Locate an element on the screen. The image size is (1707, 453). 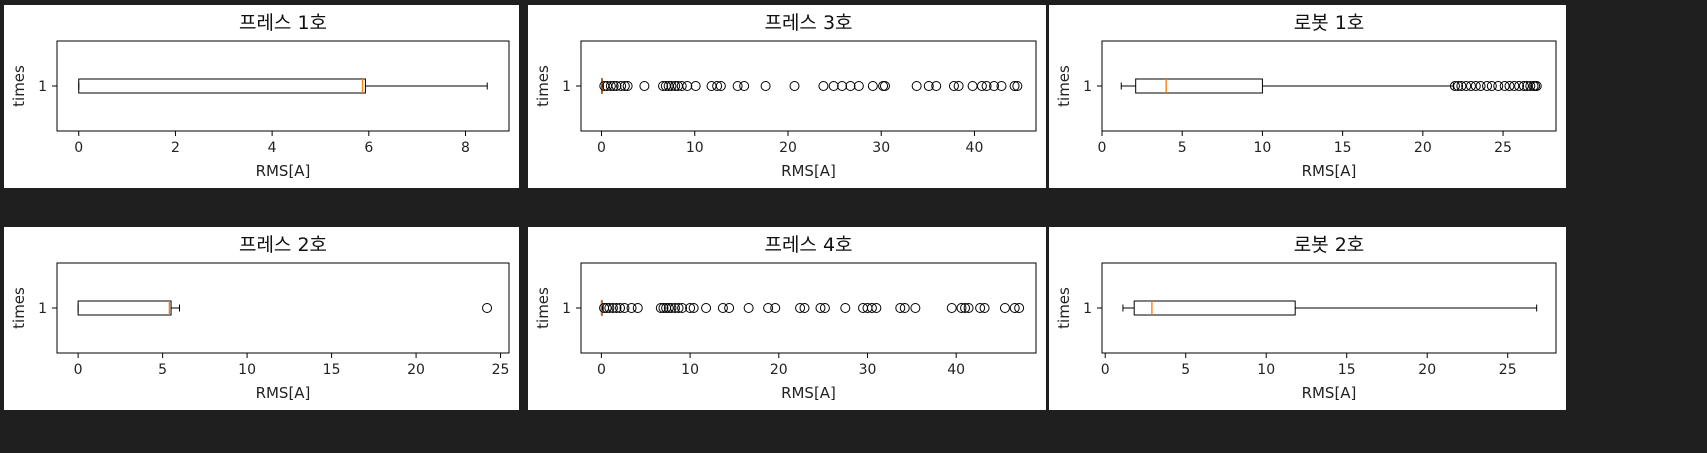
x-tick-label: 8 is located at coordinates (465, 148).